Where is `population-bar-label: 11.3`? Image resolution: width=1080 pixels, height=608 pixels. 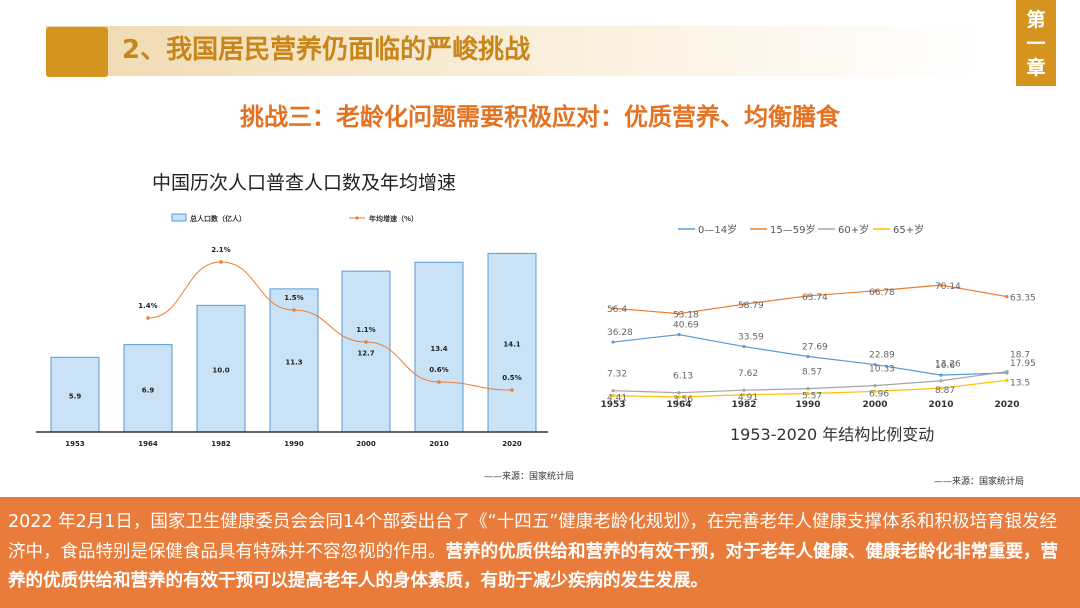 population-bar-label: 11.3 is located at coordinates (293, 362).